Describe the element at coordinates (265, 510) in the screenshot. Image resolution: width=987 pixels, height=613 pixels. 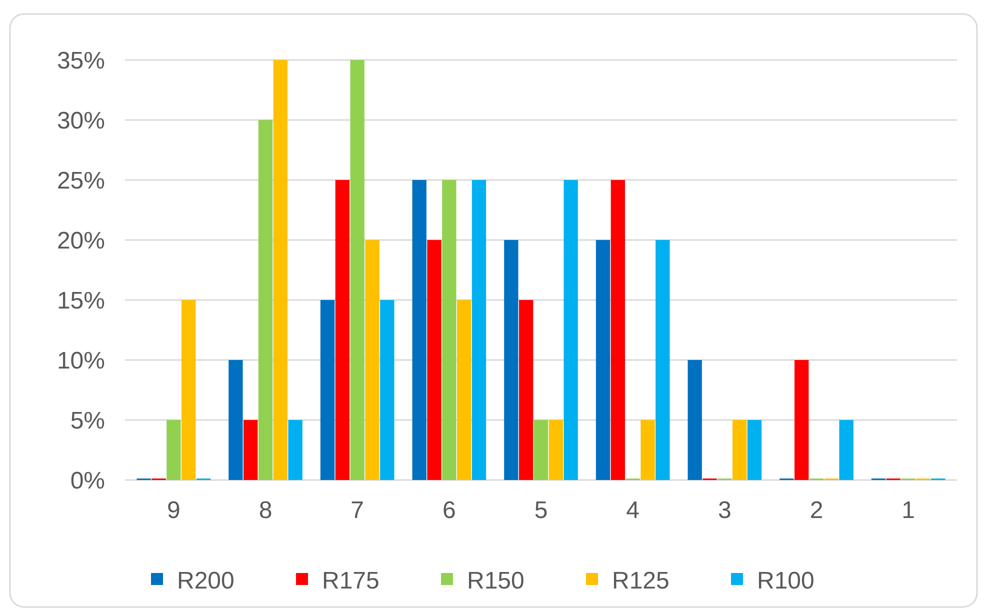
I see `x-tick-label: 8` at that location.